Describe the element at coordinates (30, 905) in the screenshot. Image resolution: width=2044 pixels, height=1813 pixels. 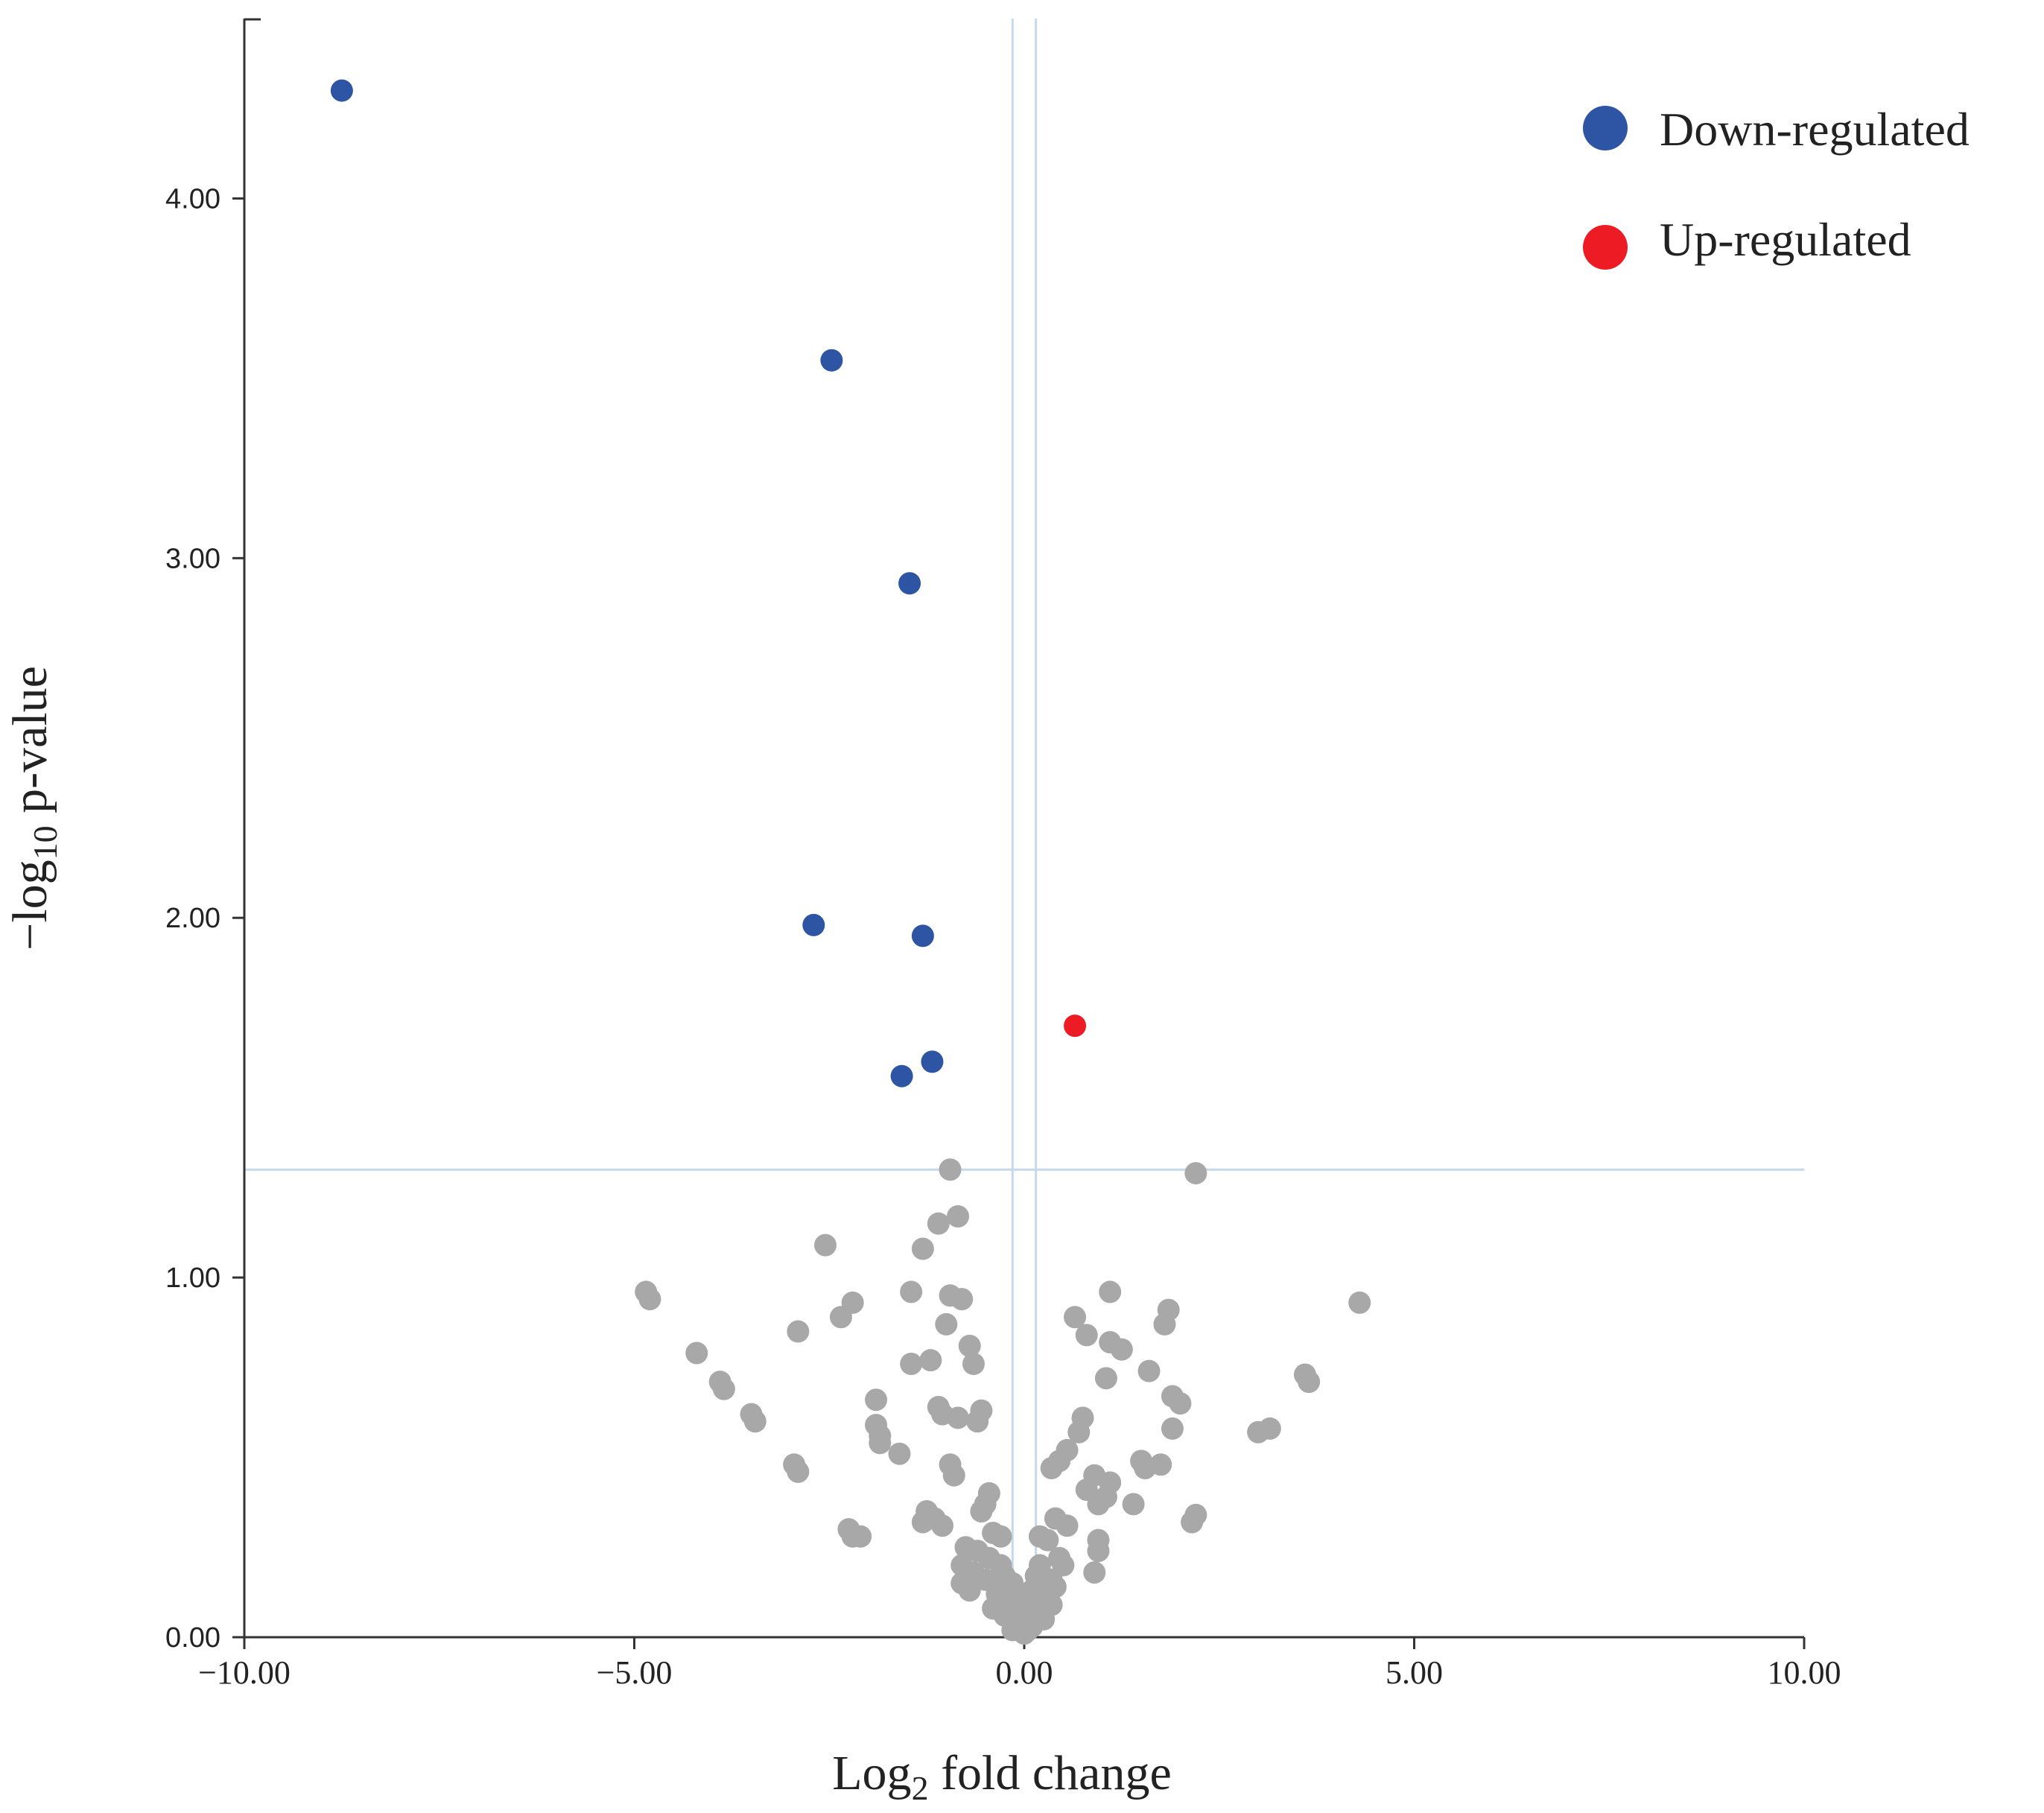
I see `y-axis-label-main: −log` at that location.